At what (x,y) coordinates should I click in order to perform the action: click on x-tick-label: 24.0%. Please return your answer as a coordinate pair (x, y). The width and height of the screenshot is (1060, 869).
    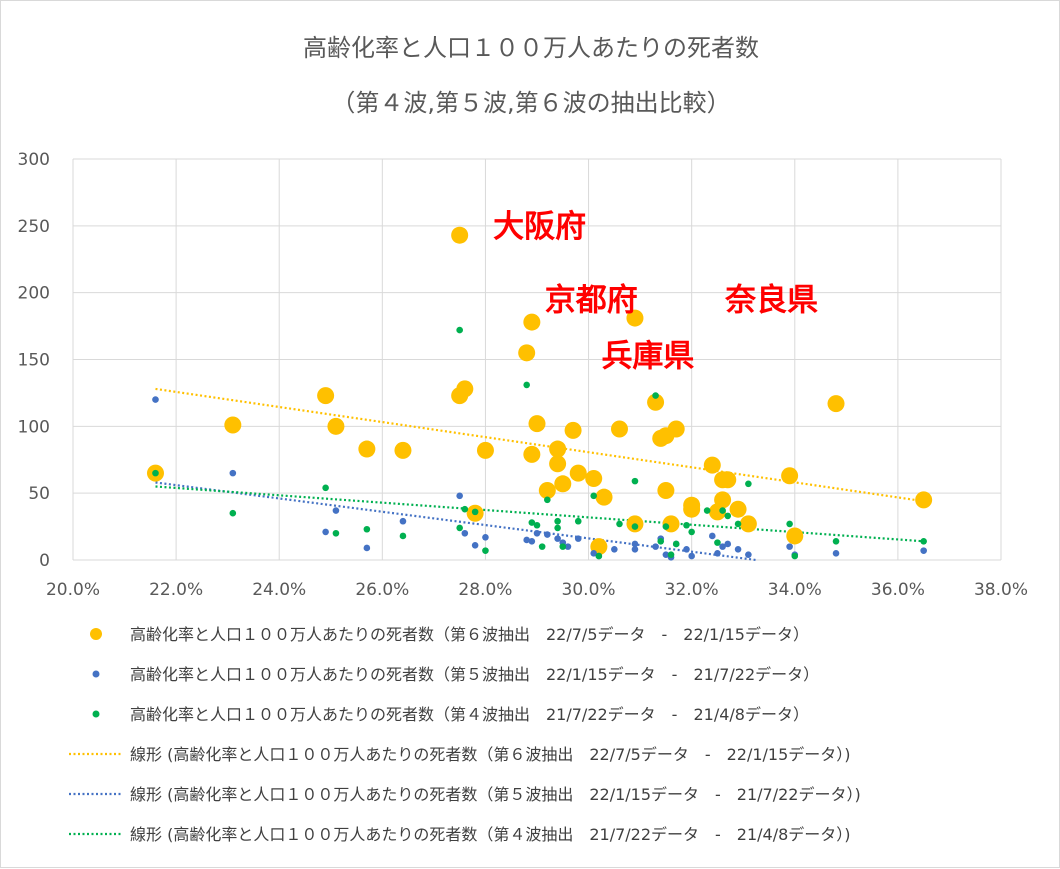
    Looking at the image, I should click on (279, 590).